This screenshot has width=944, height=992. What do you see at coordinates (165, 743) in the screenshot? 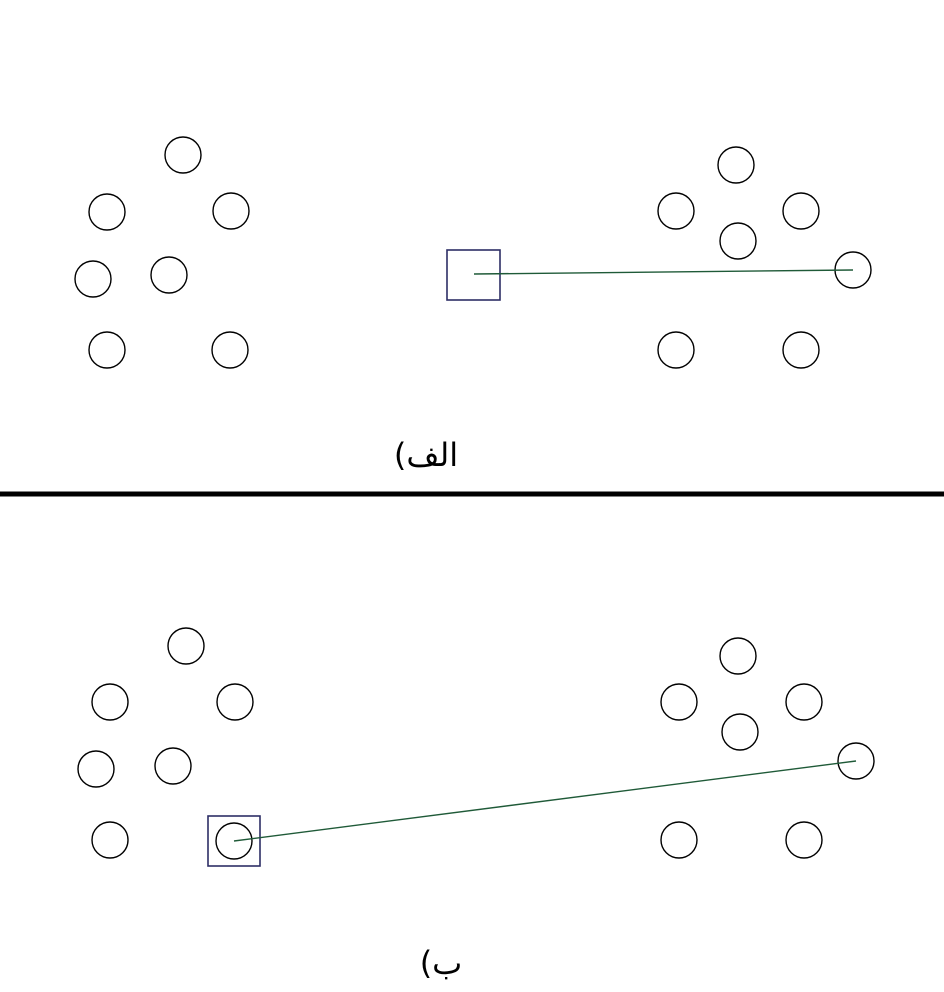
I see `panel-b-left-cluster` at bounding box center [165, 743].